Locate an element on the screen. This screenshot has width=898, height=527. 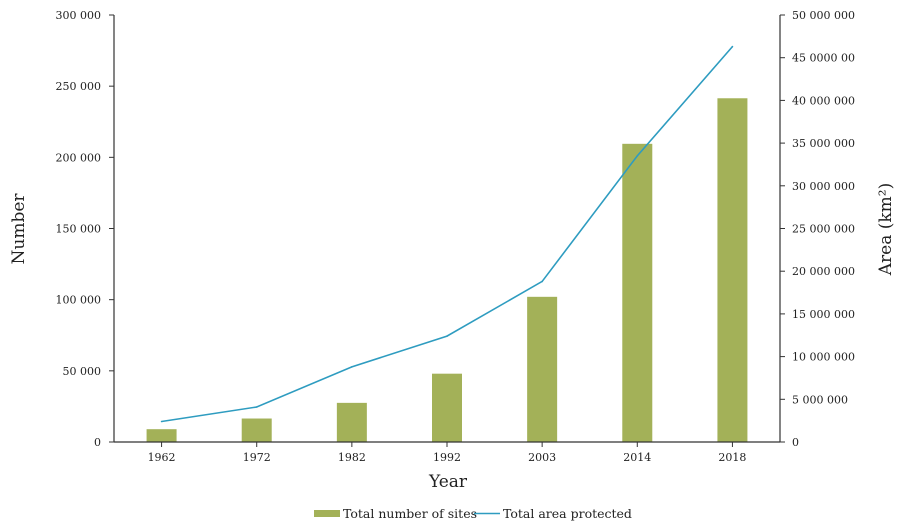
bar-sites-1972 is located at coordinates (256, 430).